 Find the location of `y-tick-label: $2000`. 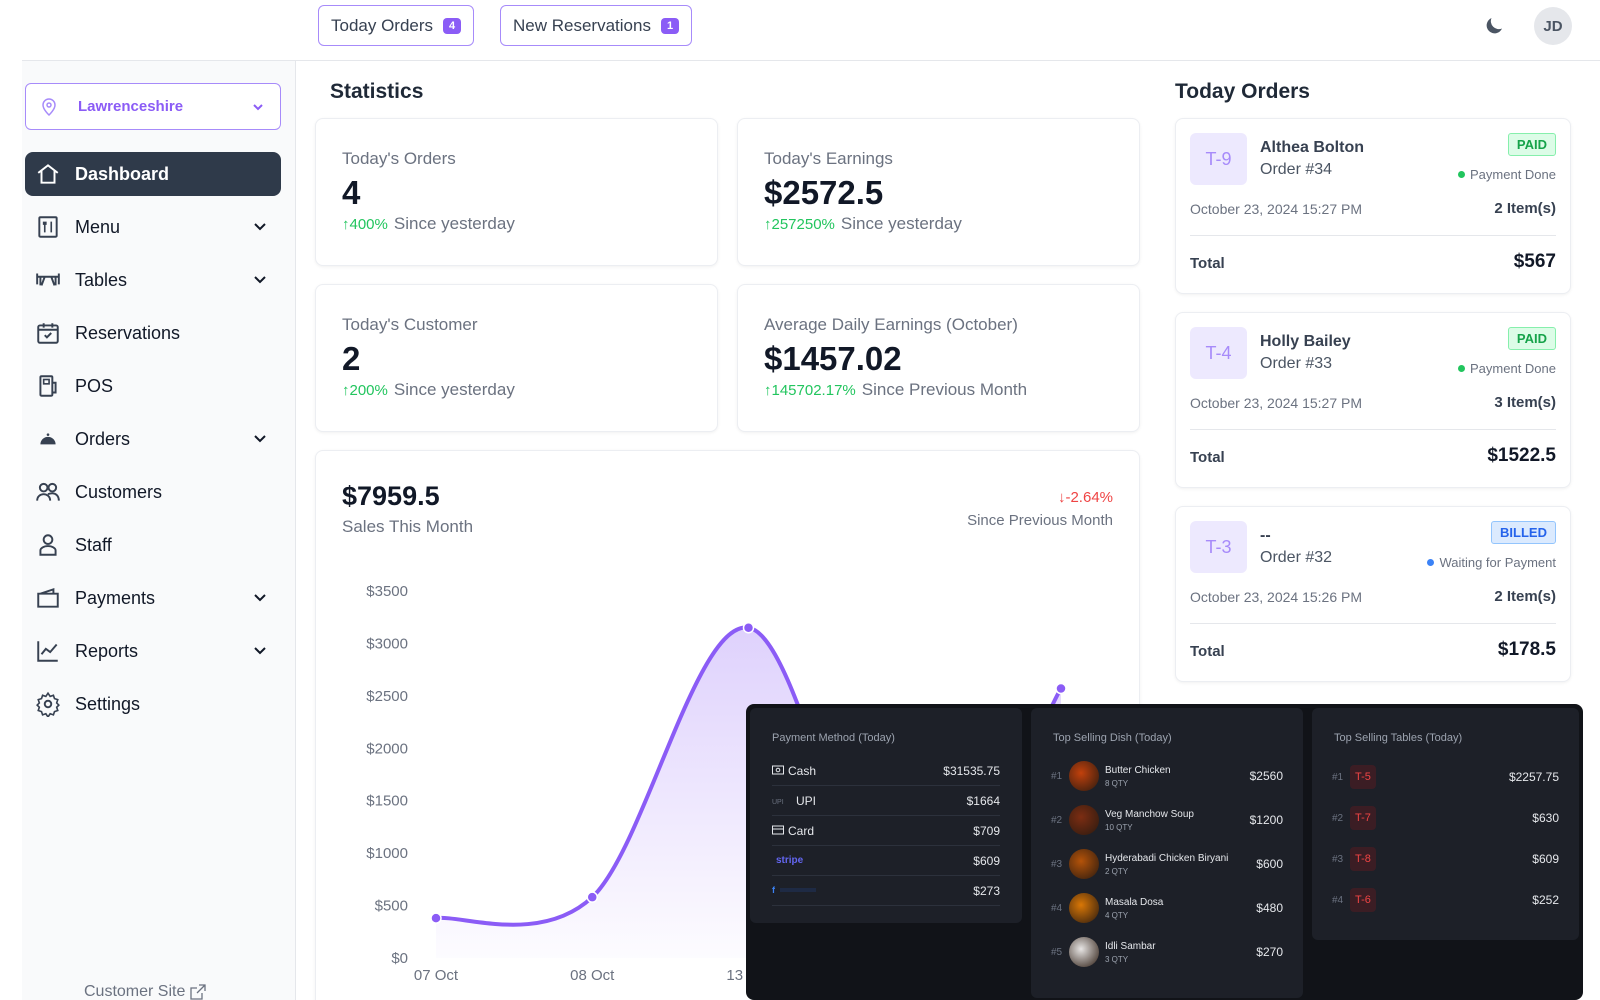

y-tick-label: $2000 is located at coordinates (387, 748).